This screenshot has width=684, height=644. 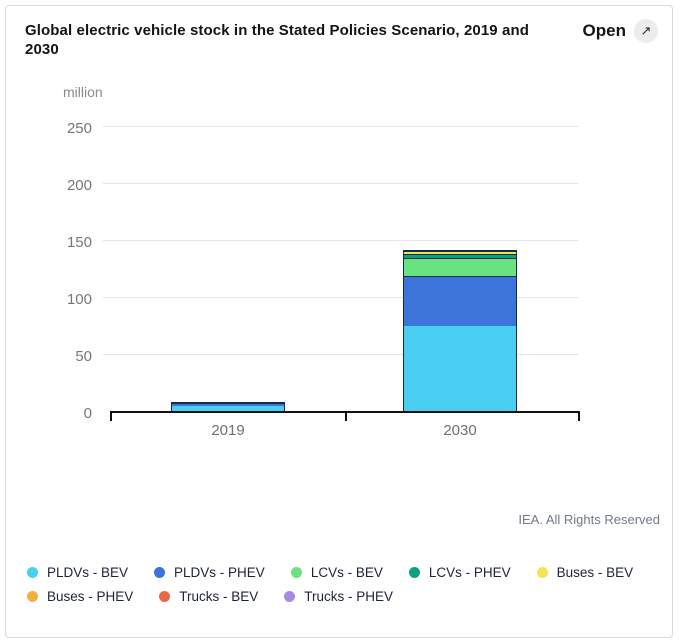 What do you see at coordinates (88, 572) in the screenshot?
I see `legend-item-label: PLDVs - BEV` at bounding box center [88, 572].